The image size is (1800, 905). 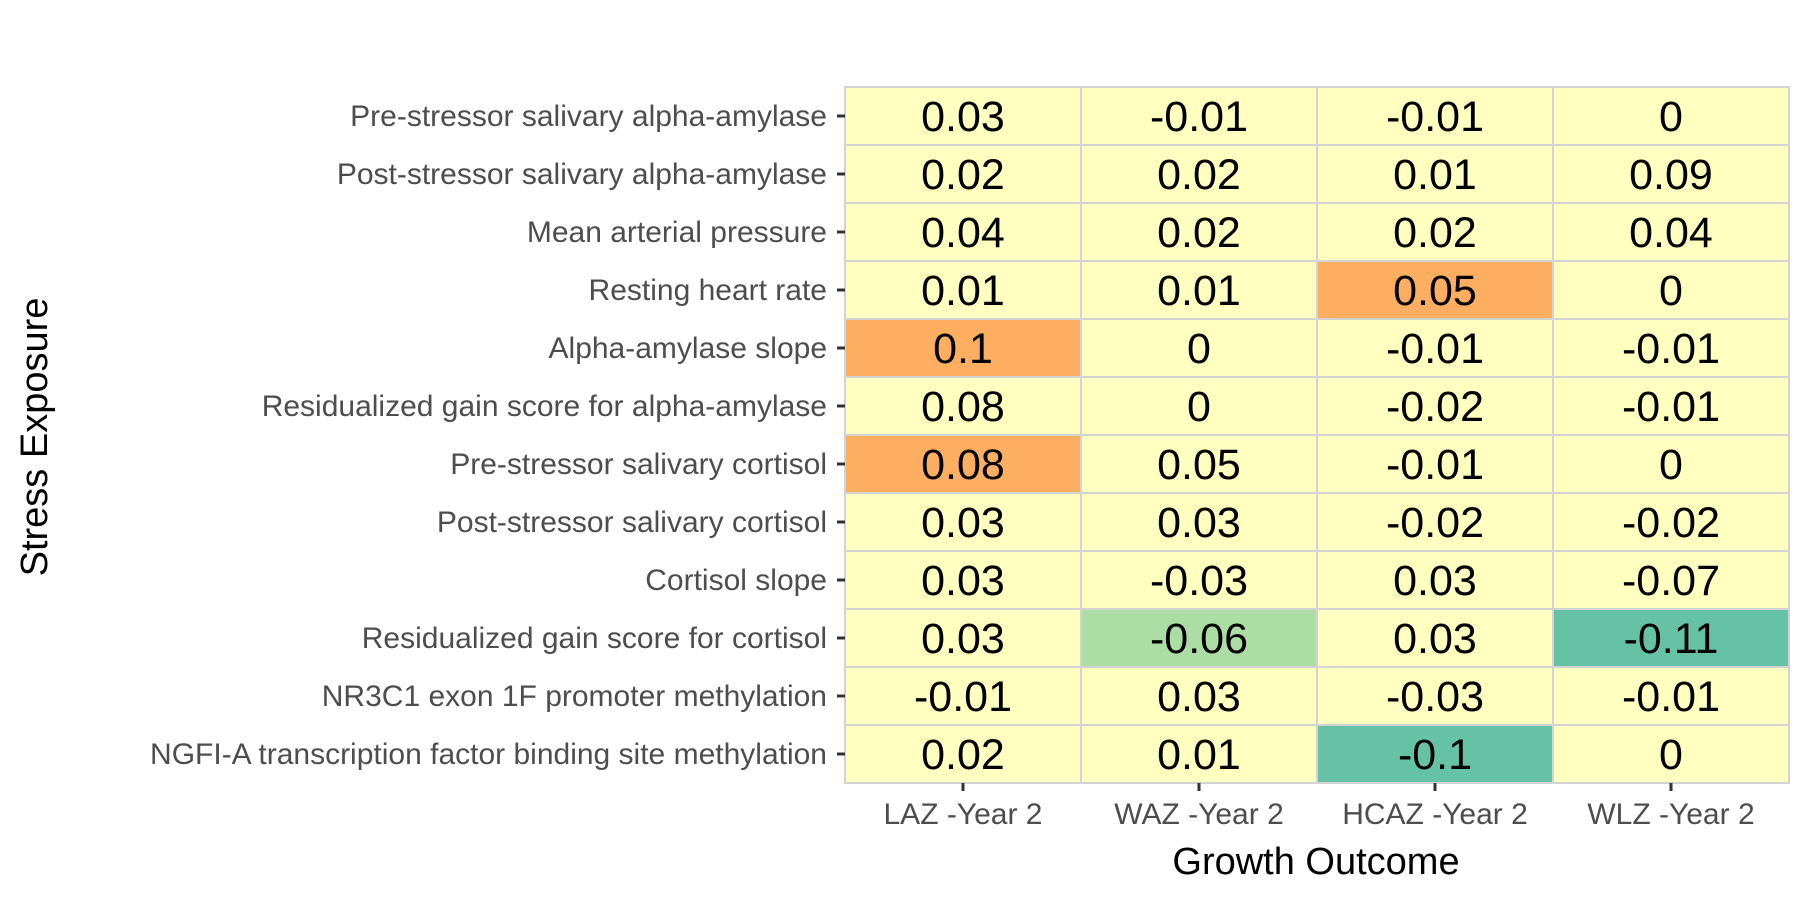 I want to click on cell-value-label: -0.1, so click(x=1435, y=755).